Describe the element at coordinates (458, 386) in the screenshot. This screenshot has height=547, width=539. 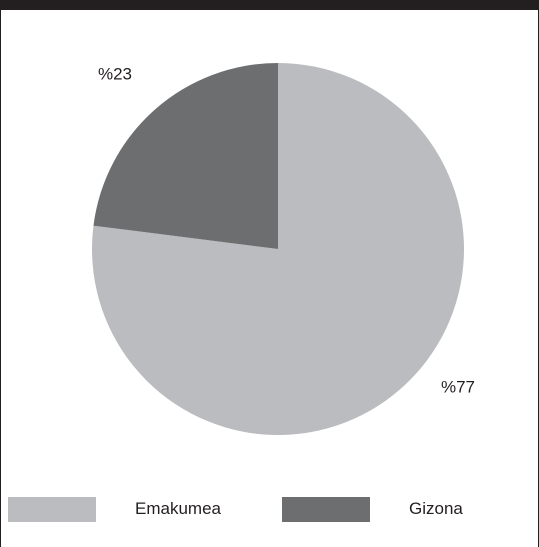
I see `slice-label-emakumea: %77` at that location.